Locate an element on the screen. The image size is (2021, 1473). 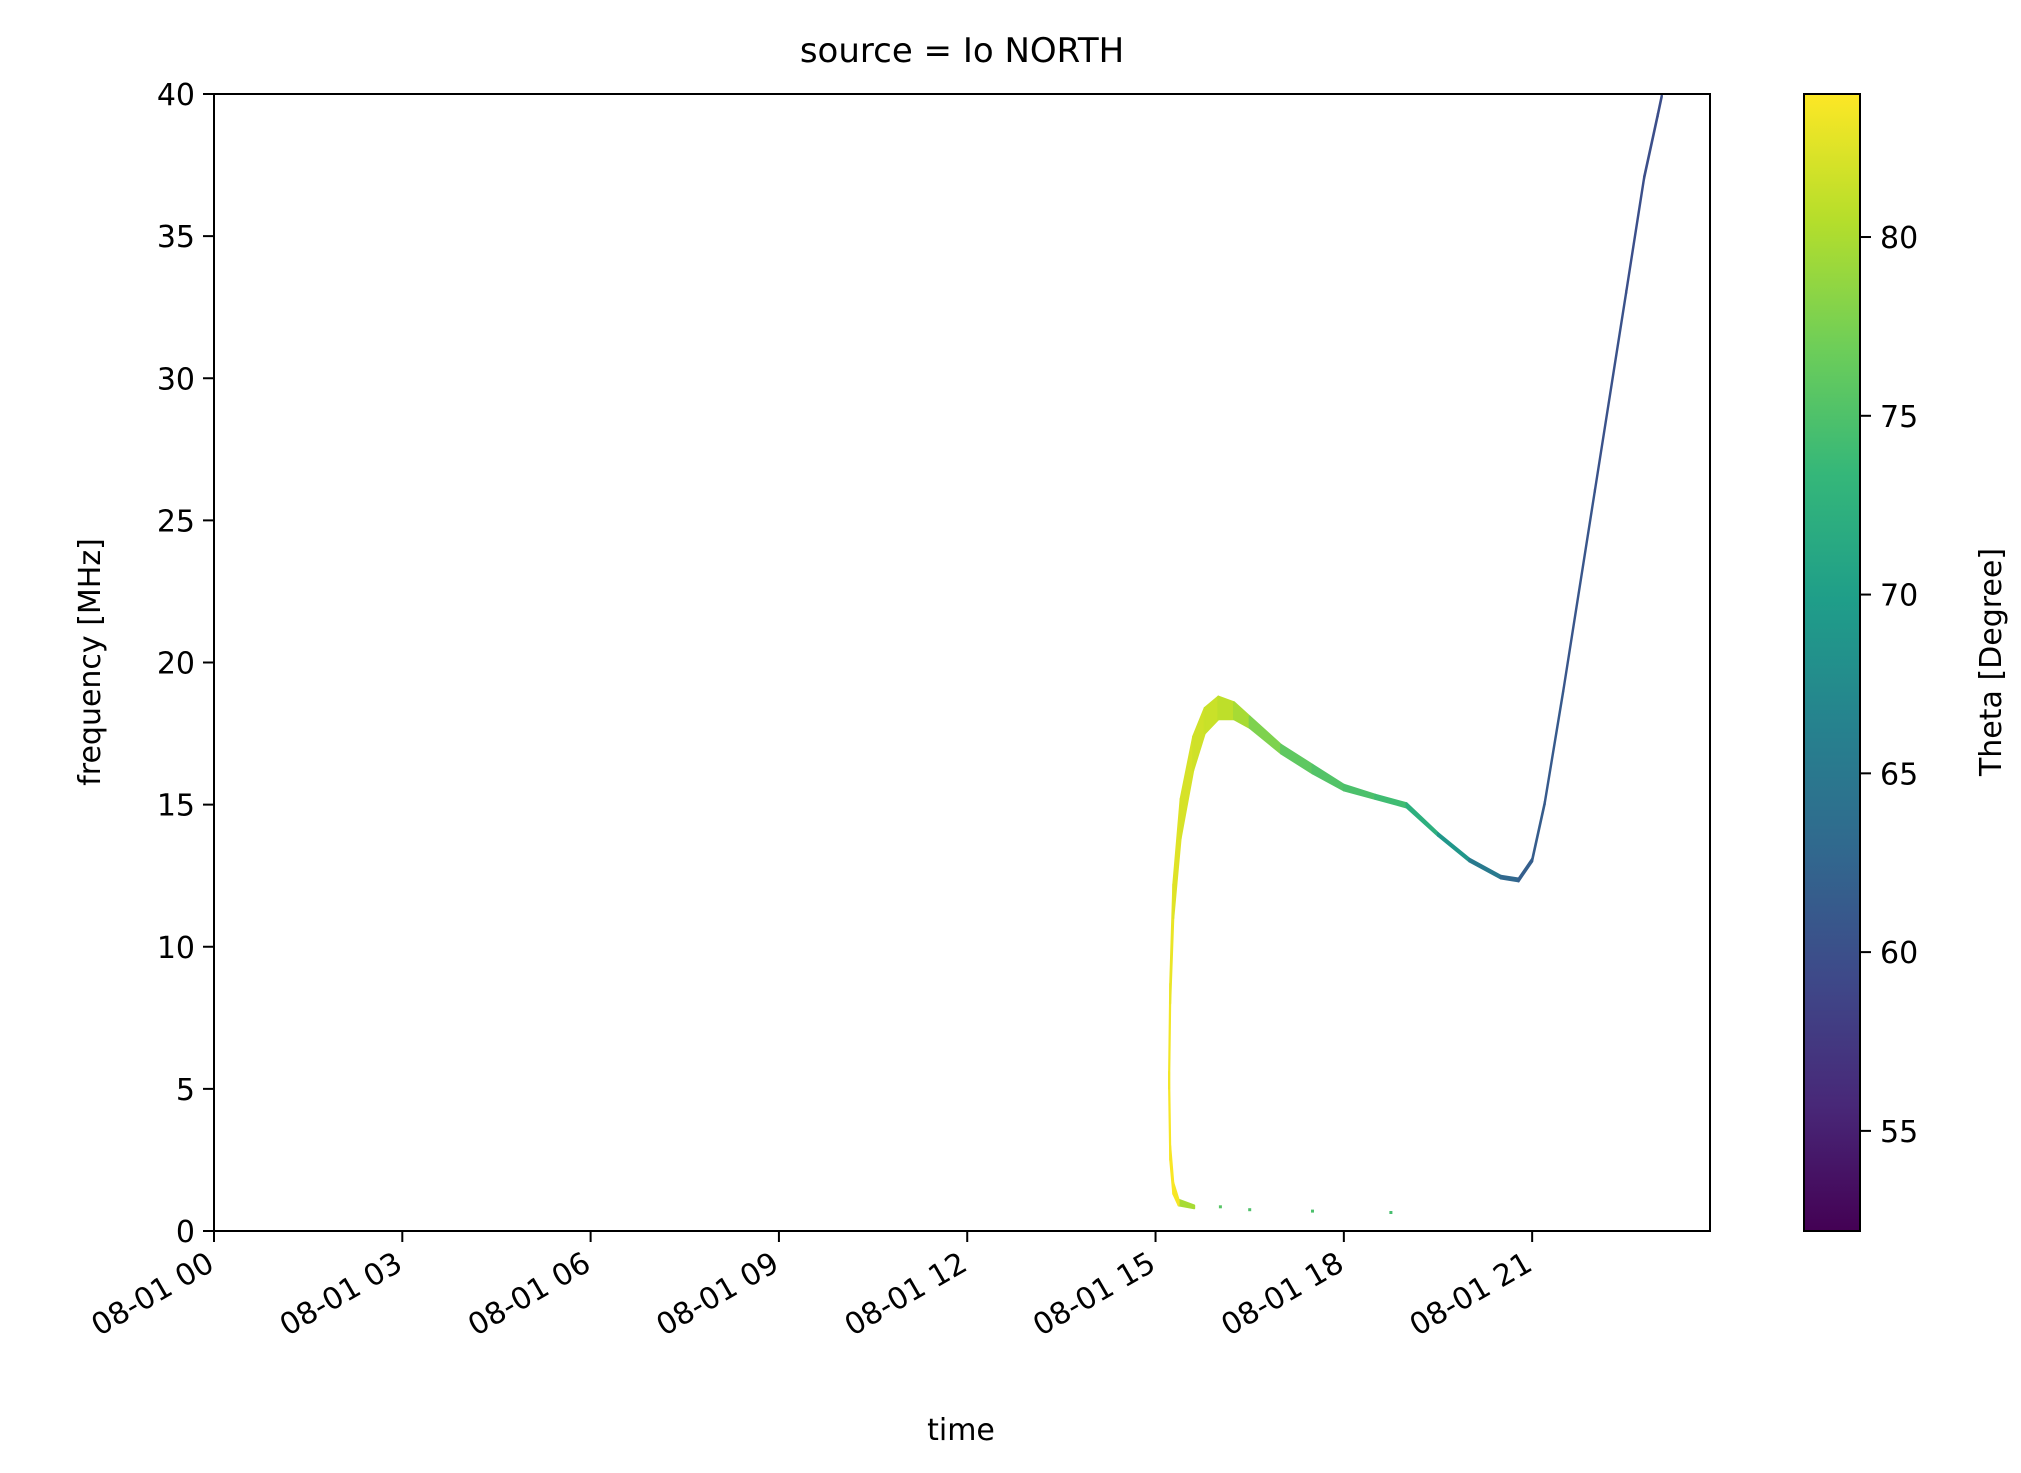
y-tick-label: 15 is located at coordinates (176, 806).